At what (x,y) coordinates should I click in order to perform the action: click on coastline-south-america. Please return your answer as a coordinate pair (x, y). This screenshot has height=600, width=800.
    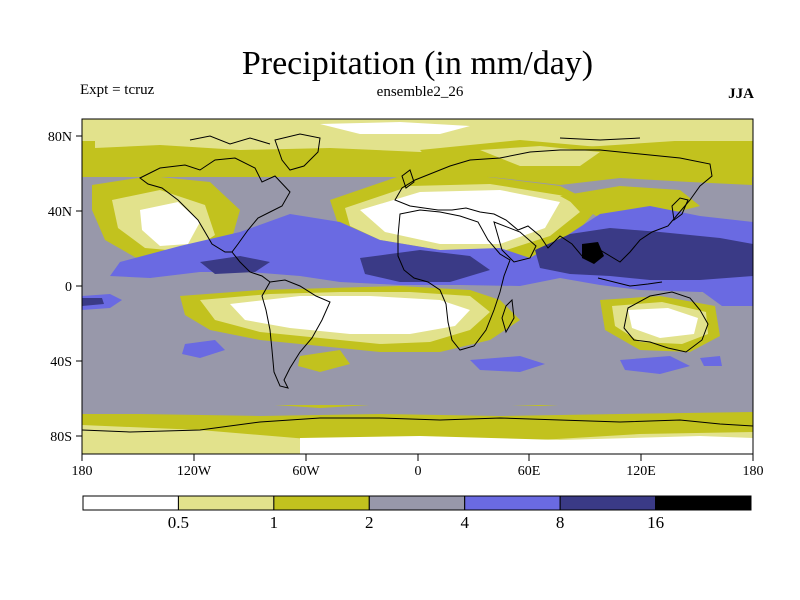
    Looking at the image, I should click on (296, 334).